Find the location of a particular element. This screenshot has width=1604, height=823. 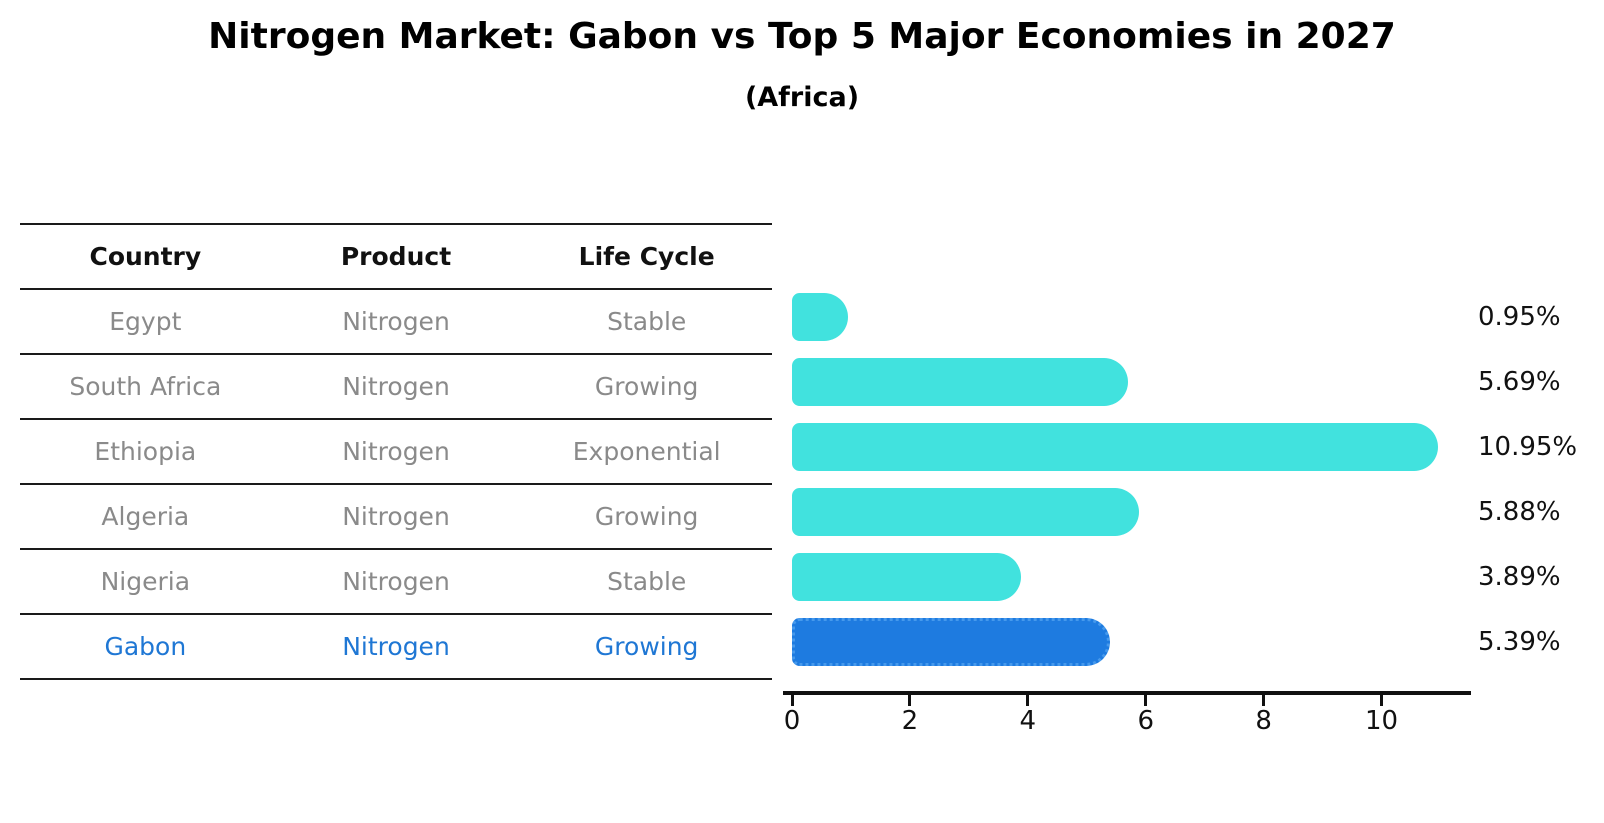

column-header-product: Product is located at coordinates (396, 256).